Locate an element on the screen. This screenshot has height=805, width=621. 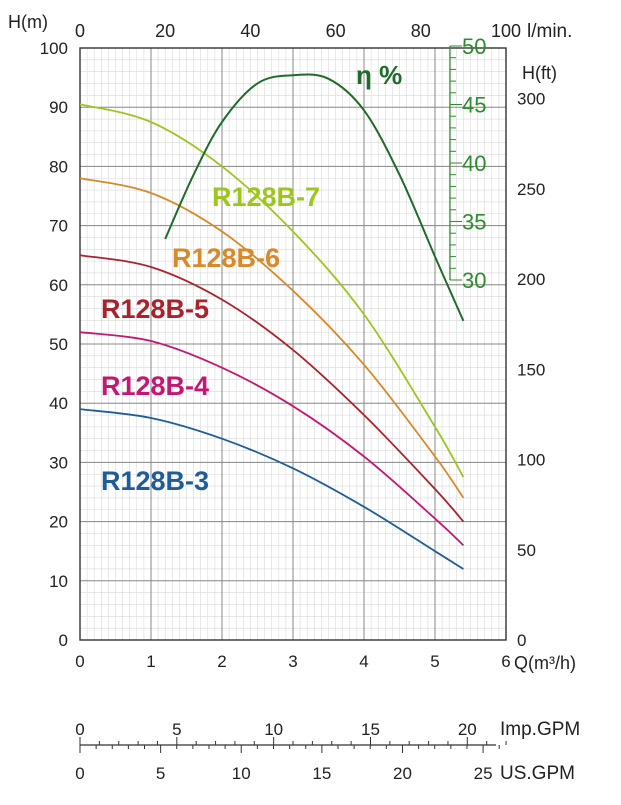
us-gpm-tick-label: 20 is located at coordinates (402, 773).